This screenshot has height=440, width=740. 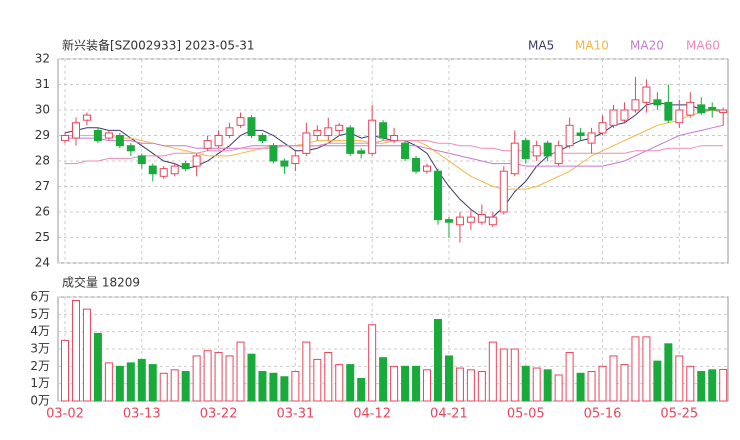 What do you see at coordinates (449, 414) in the screenshot?
I see `x-tick-label: 04-21` at bounding box center [449, 414].